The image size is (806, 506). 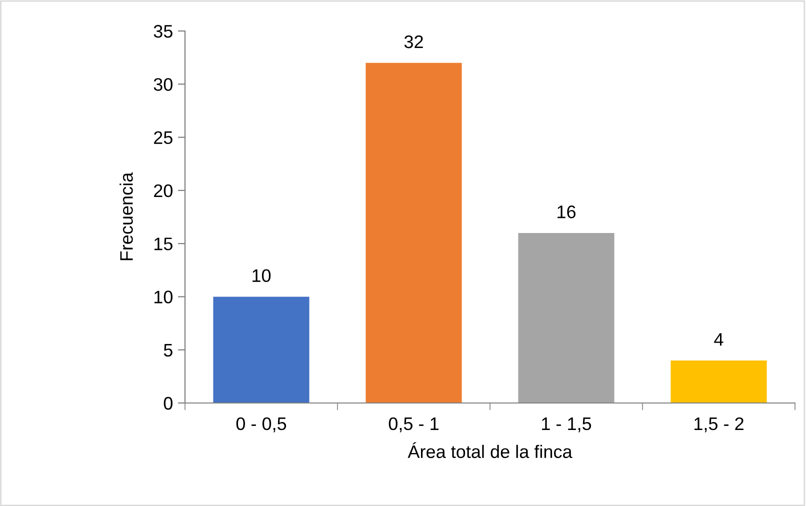 What do you see at coordinates (490, 450) in the screenshot?
I see `x-axis-title: Área total de la finca` at bounding box center [490, 450].